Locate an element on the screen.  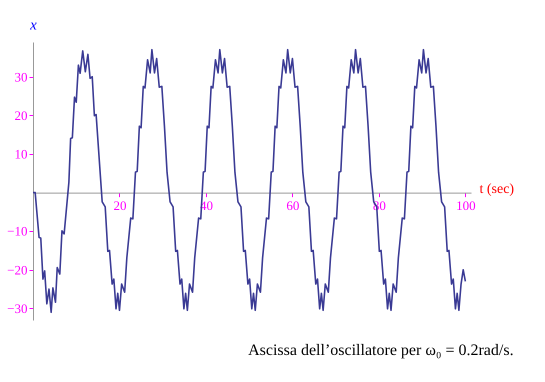
x-tick-label: 60 is located at coordinates (293, 206).